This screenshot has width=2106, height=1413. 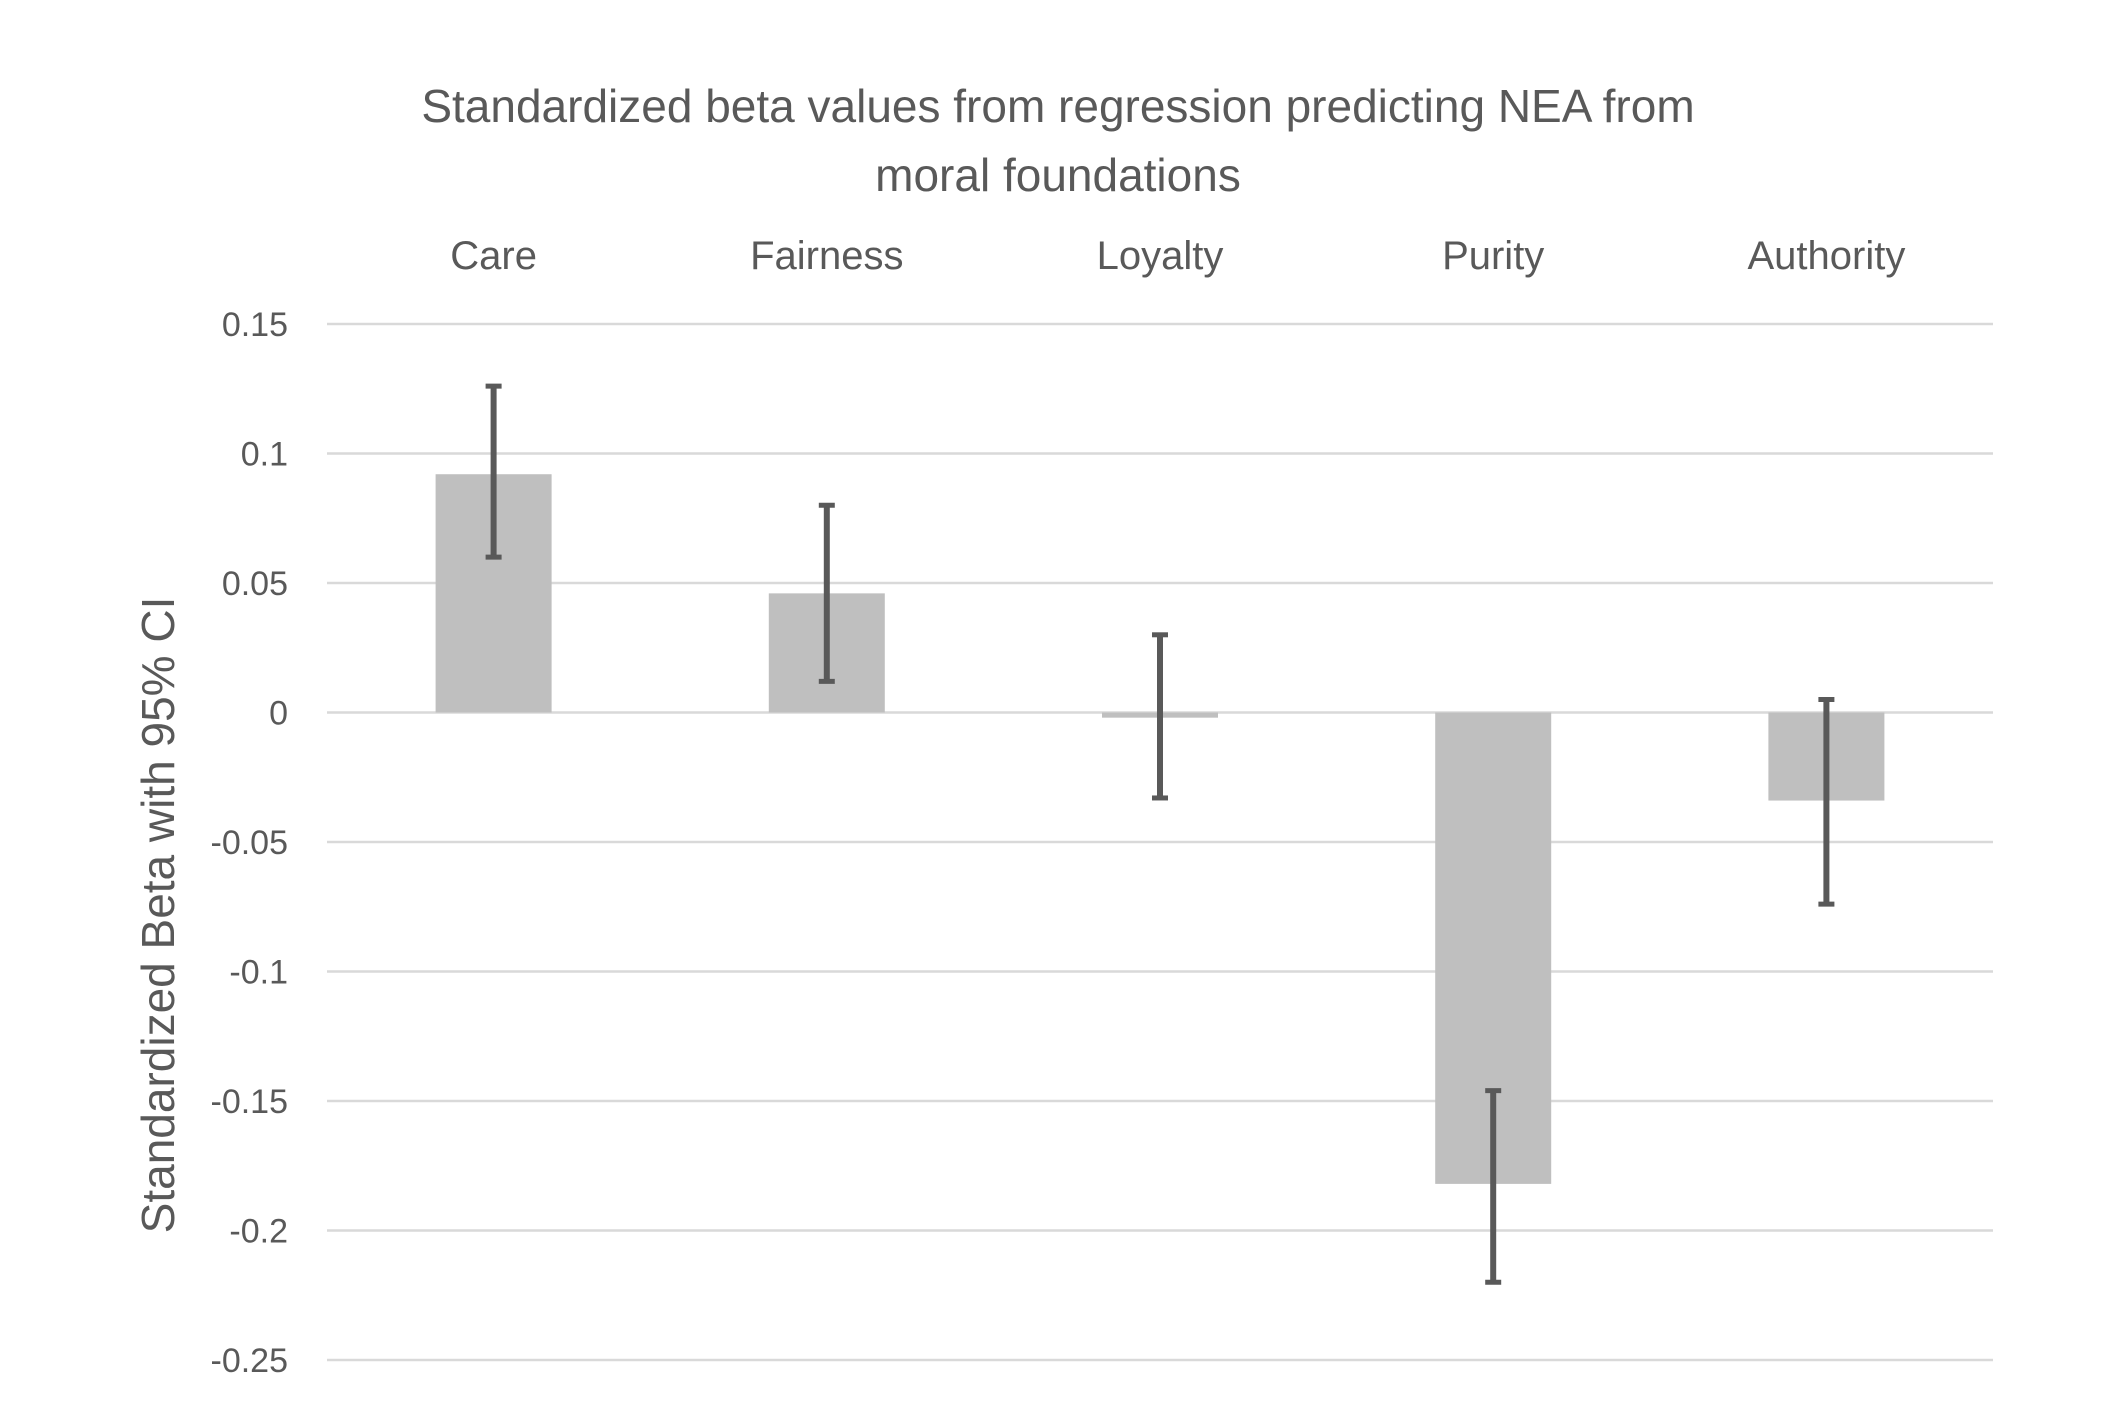 What do you see at coordinates (493, 256) in the screenshot?
I see `category-label: Care` at bounding box center [493, 256].